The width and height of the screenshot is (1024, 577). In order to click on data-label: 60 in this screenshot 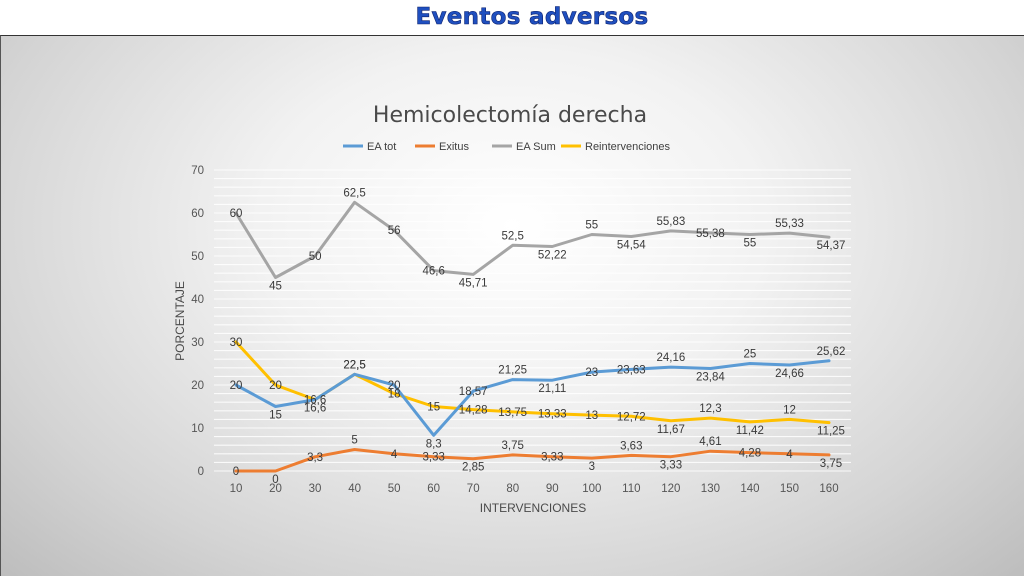, I will do `click(236, 214)`.